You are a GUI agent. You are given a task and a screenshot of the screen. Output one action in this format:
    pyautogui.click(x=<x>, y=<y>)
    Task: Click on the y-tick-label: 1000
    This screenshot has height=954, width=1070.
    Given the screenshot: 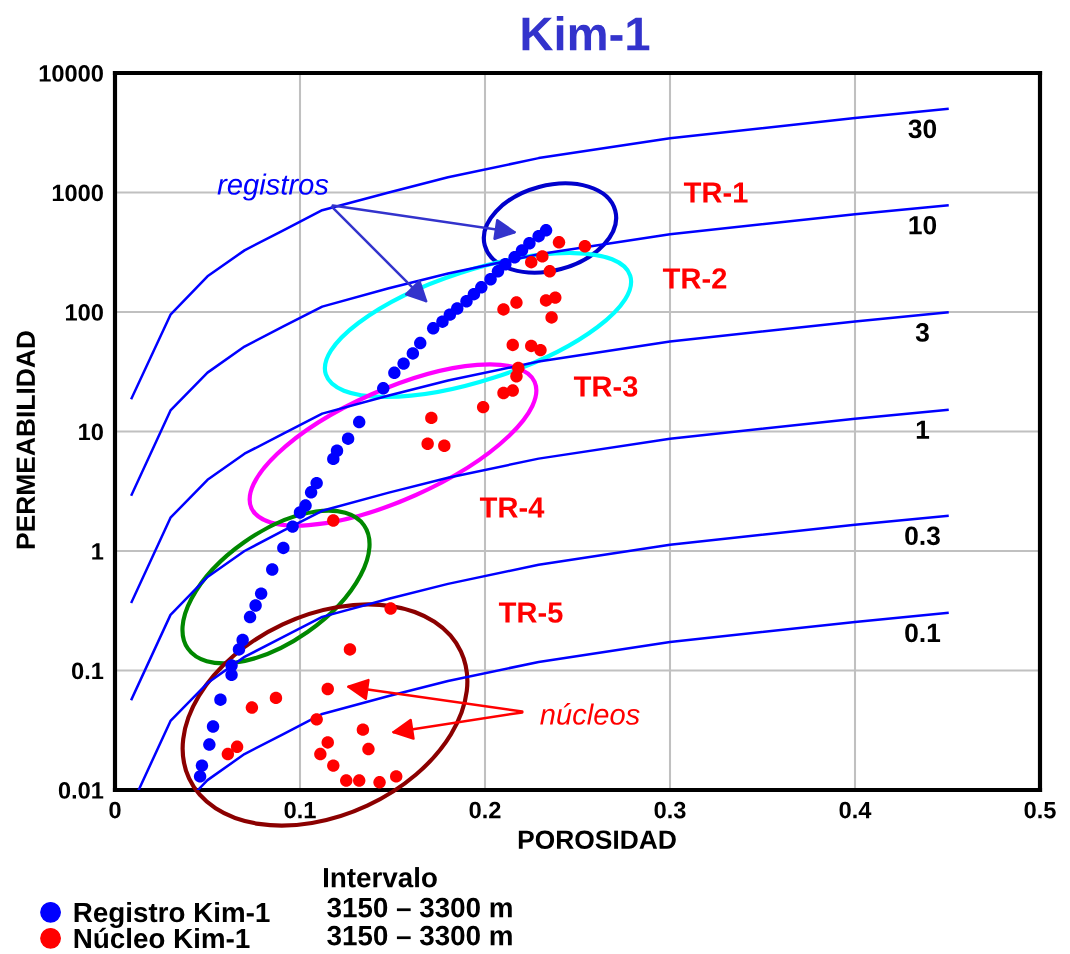 What is the action you would take?
    pyautogui.click(x=77, y=193)
    